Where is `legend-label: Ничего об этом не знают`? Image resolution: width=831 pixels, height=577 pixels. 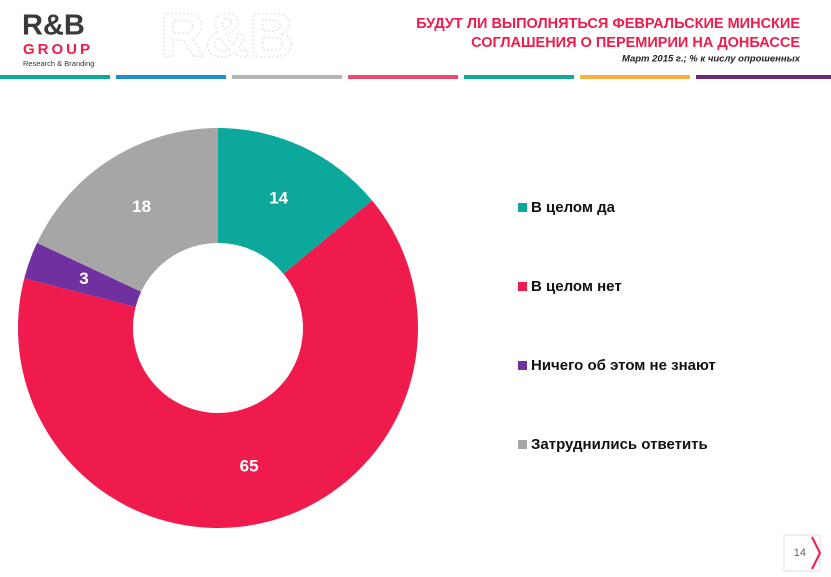 legend-label: Ничего об этом не знают is located at coordinates (623, 365).